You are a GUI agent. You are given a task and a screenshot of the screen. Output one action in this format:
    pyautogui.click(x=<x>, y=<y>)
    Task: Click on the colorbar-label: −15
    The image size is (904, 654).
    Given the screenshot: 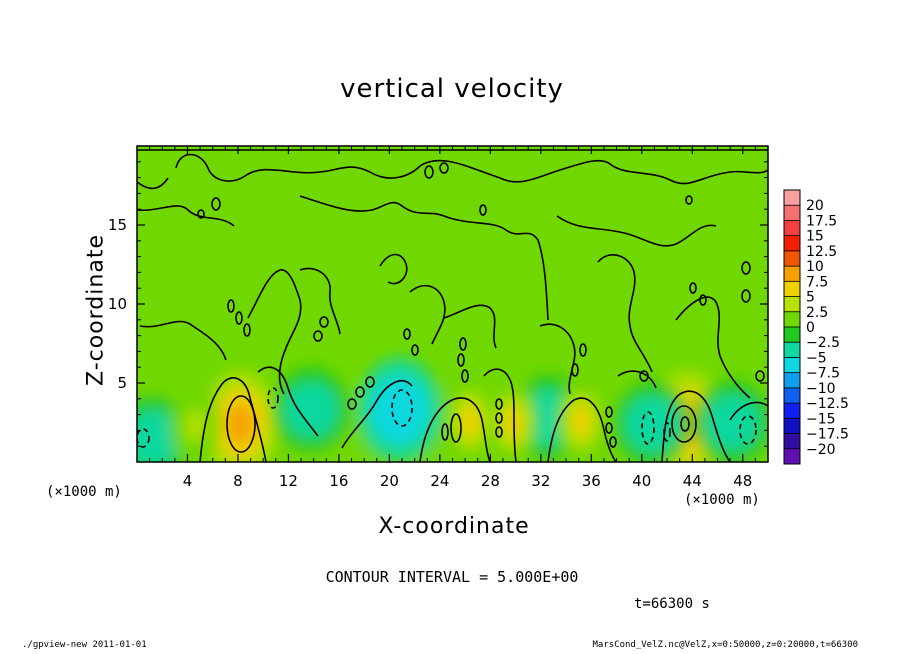 What is the action you would take?
    pyautogui.click(x=821, y=419)
    